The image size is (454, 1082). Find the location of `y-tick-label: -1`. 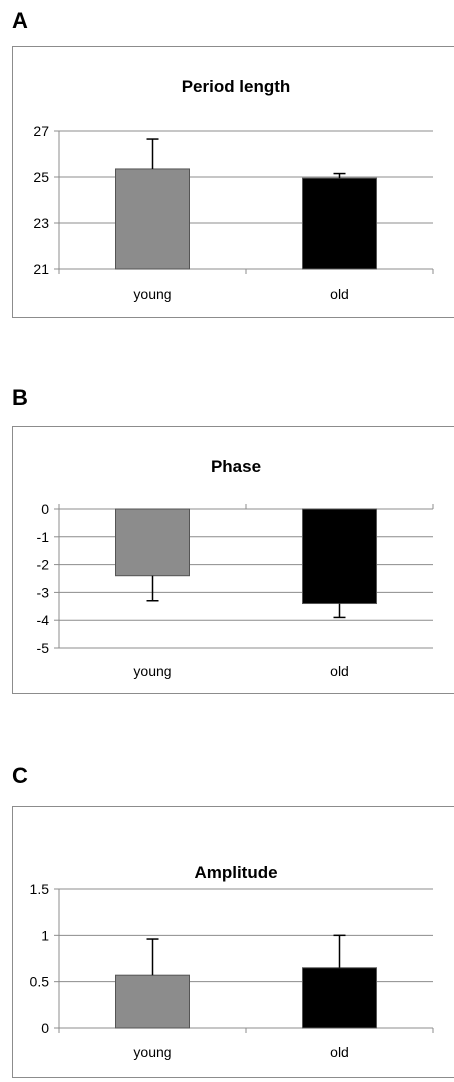

y-tick-label: -1 is located at coordinates (43, 537).